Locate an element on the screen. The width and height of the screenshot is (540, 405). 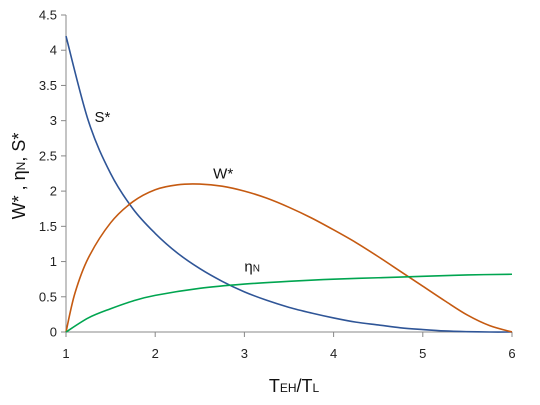
y-tick-label: 4 is located at coordinates (53, 50).